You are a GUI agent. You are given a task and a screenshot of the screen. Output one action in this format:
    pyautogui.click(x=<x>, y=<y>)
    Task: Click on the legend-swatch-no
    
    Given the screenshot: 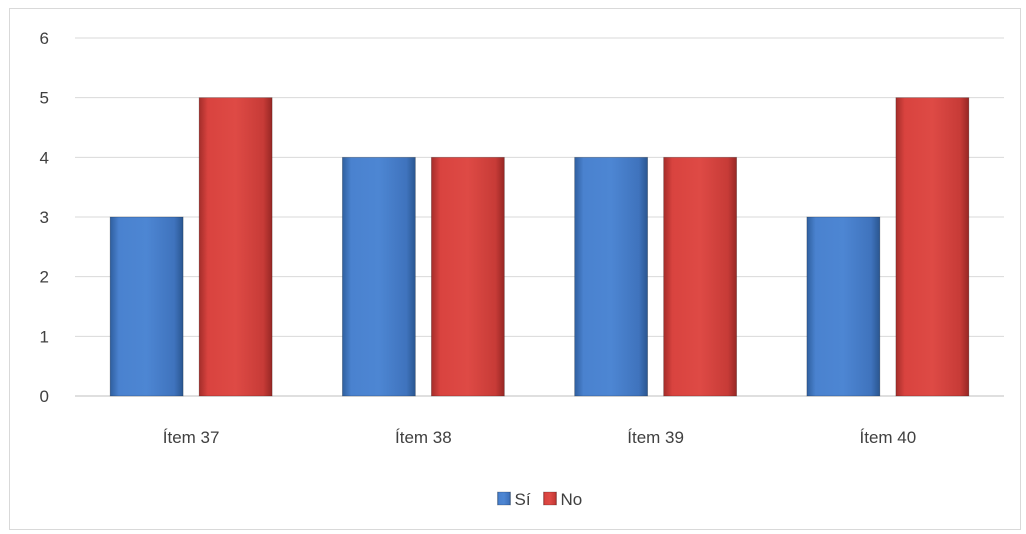 What is the action you would take?
    pyautogui.click(x=550, y=498)
    